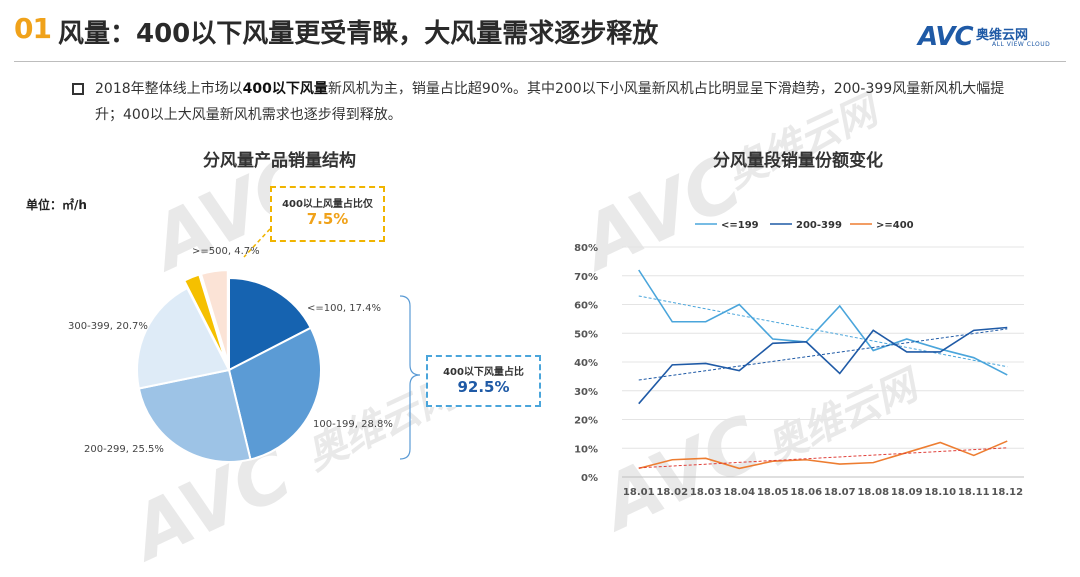 The height and width of the screenshot is (577, 1080). What do you see at coordinates (740, 225) in the screenshot?
I see `legend-label: <=199` at bounding box center [740, 225].